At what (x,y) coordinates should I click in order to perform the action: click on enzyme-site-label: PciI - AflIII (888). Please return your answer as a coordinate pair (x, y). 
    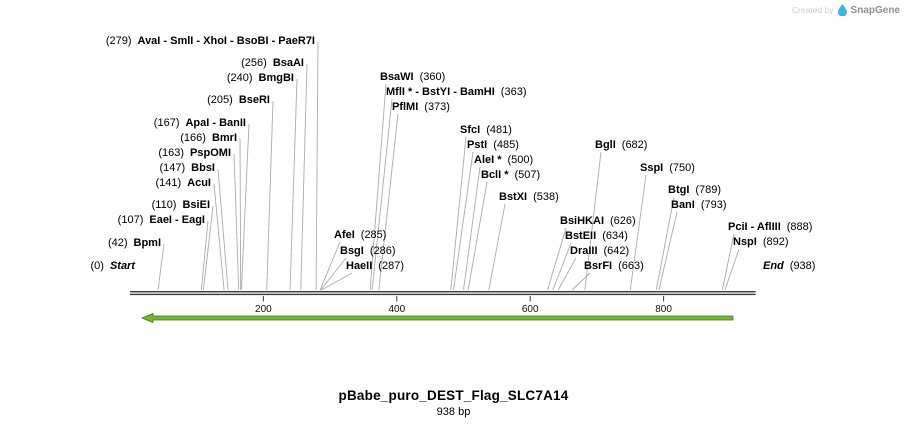
    Looking at the image, I should click on (770, 227).